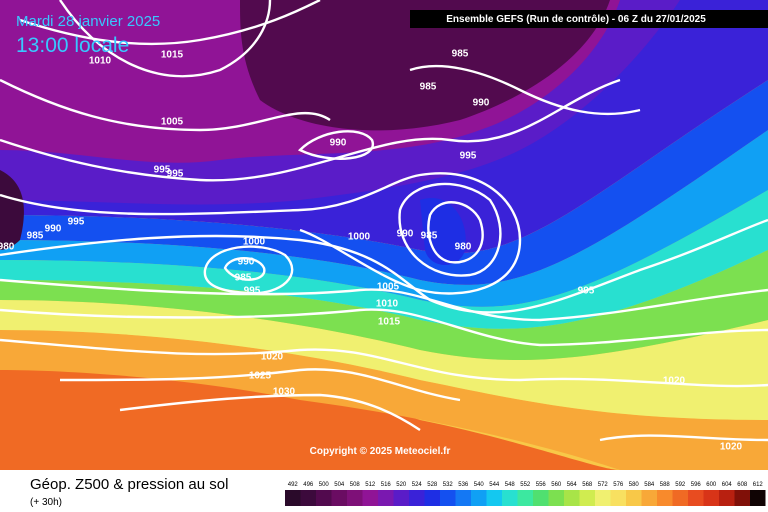  Describe the element at coordinates (417, 485) in the screenshot. I see `color-label: 524` at that location.